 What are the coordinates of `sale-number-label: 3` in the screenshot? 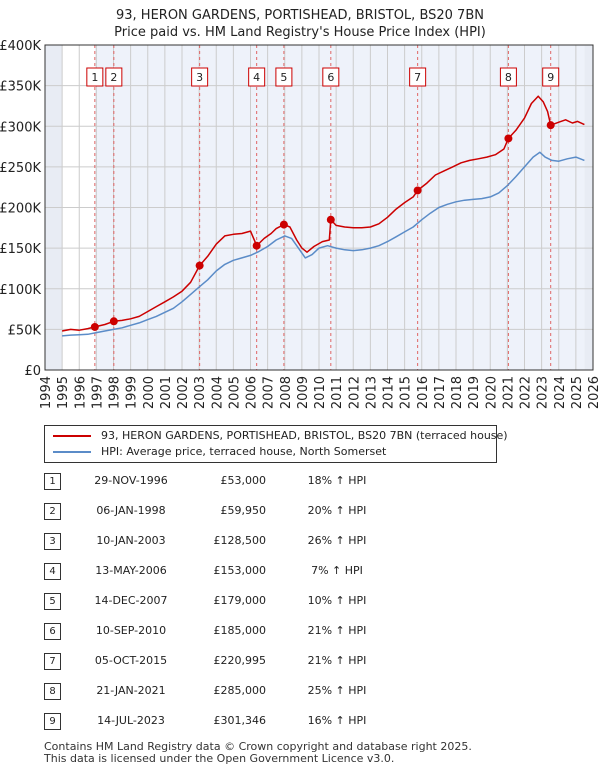 It's located at (199, 77).